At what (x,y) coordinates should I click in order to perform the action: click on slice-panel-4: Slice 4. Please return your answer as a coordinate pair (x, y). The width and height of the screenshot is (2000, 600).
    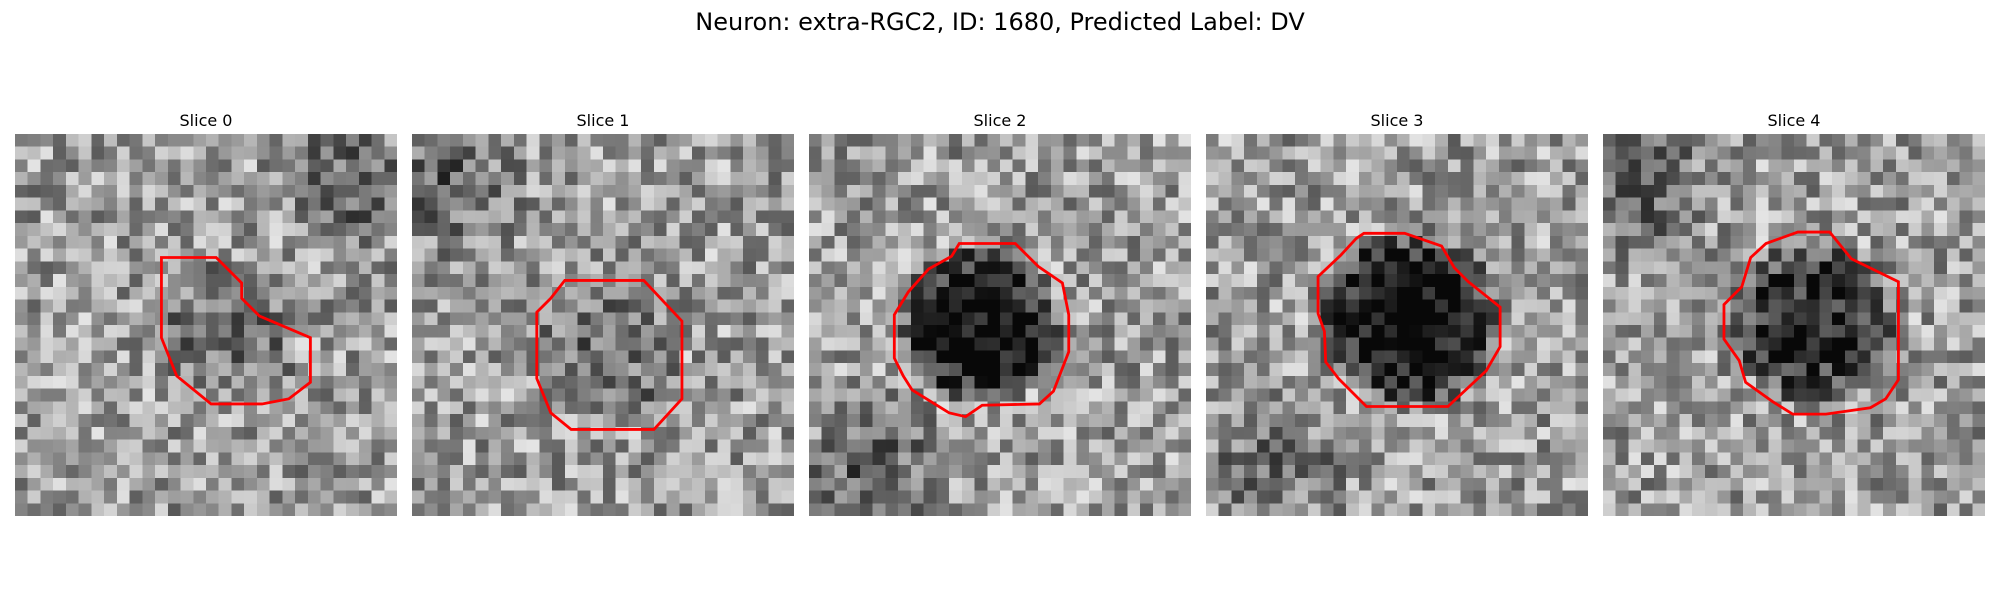
    Looking at the image, I should click on (1794, 312).